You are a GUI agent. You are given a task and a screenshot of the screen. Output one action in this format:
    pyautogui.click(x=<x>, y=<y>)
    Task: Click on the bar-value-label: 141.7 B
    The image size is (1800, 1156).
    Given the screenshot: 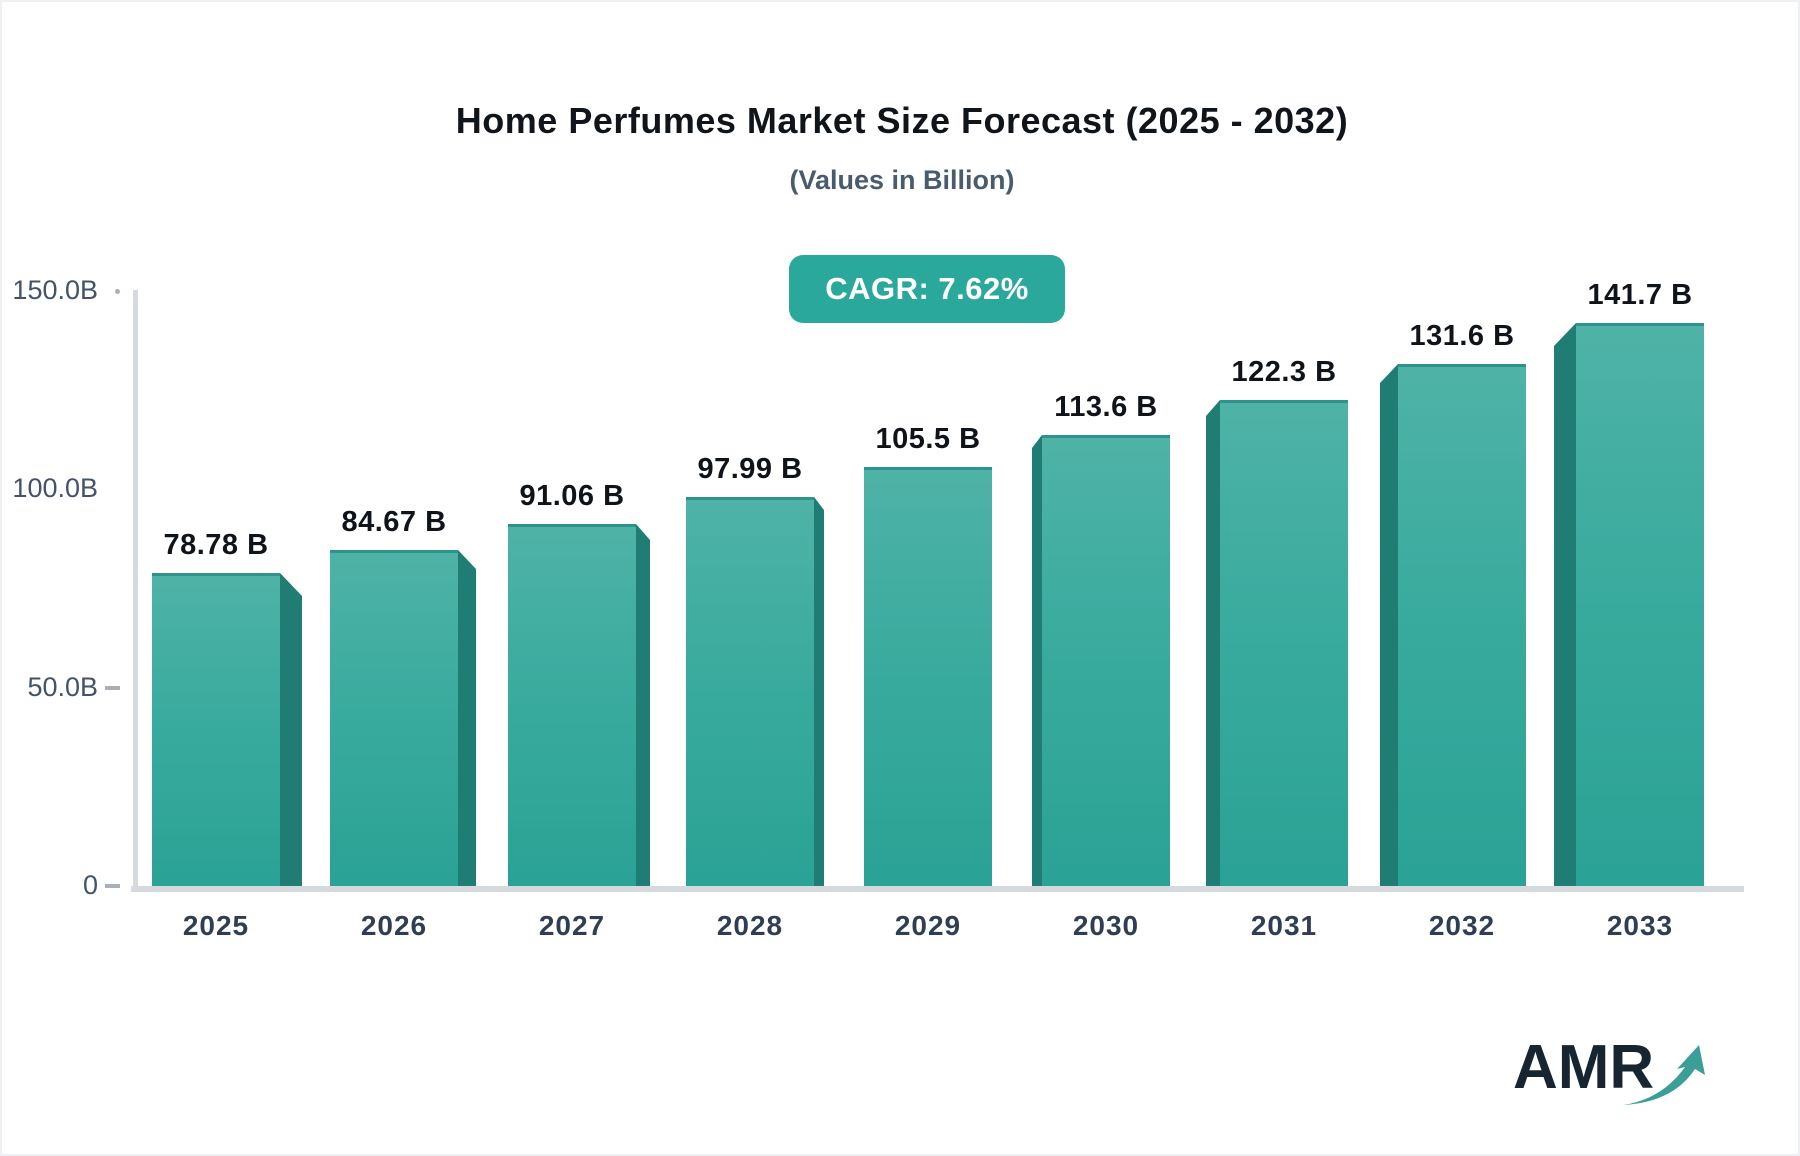 What is the action you would take?
    pyautogui.click(x=1640, y=295)
    